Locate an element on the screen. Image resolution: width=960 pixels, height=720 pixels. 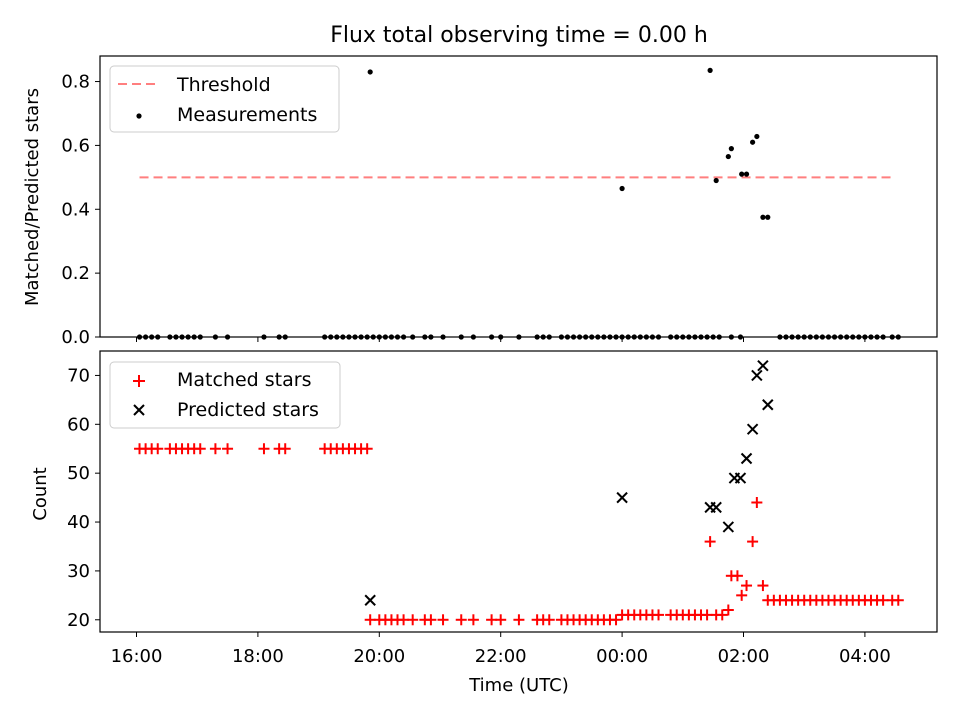
top-legend: Threshold Measurements is located at coordinates (224, 99).